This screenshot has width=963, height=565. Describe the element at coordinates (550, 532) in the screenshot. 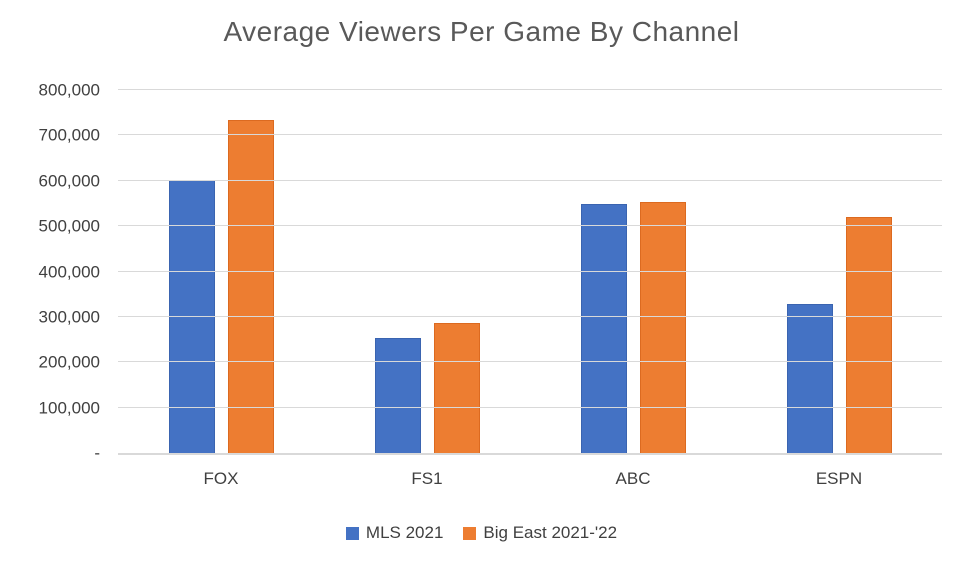

I see `legend-label: Big East 2021-'22` at that location.